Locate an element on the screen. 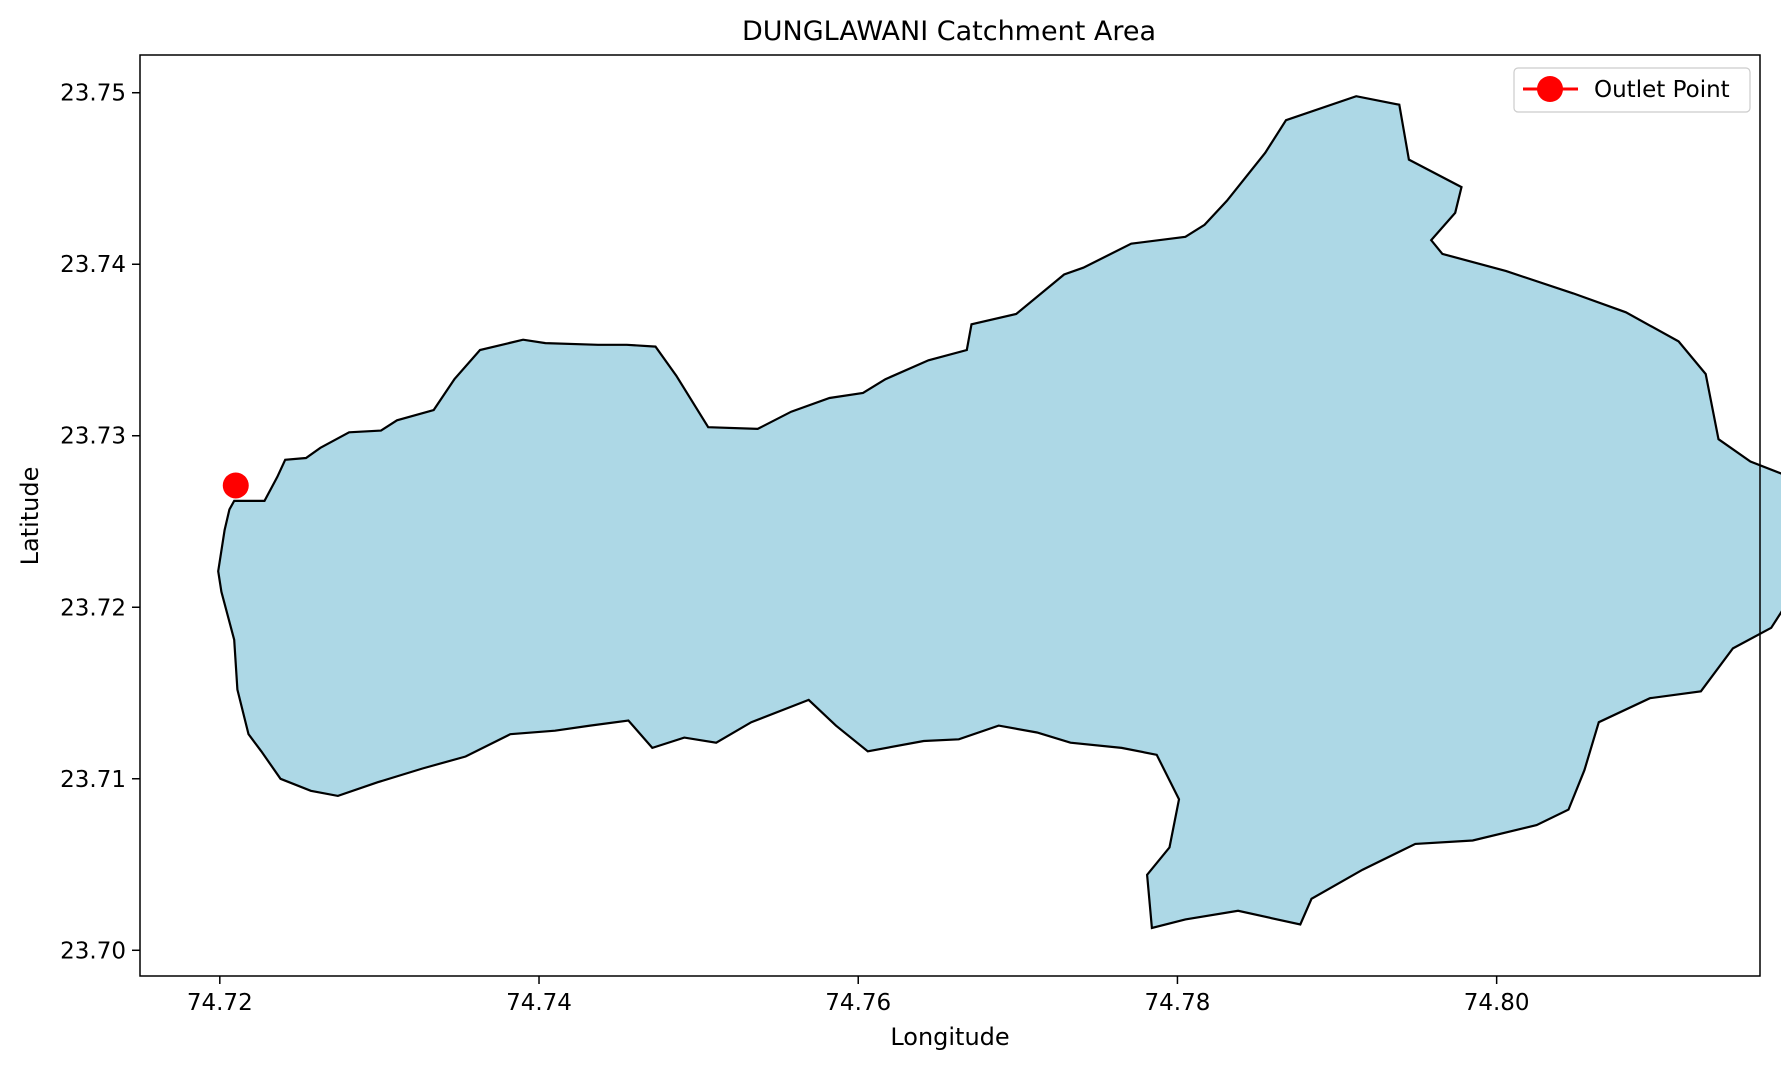  legend-outlet-marker is located at coordinates (1550, 89).